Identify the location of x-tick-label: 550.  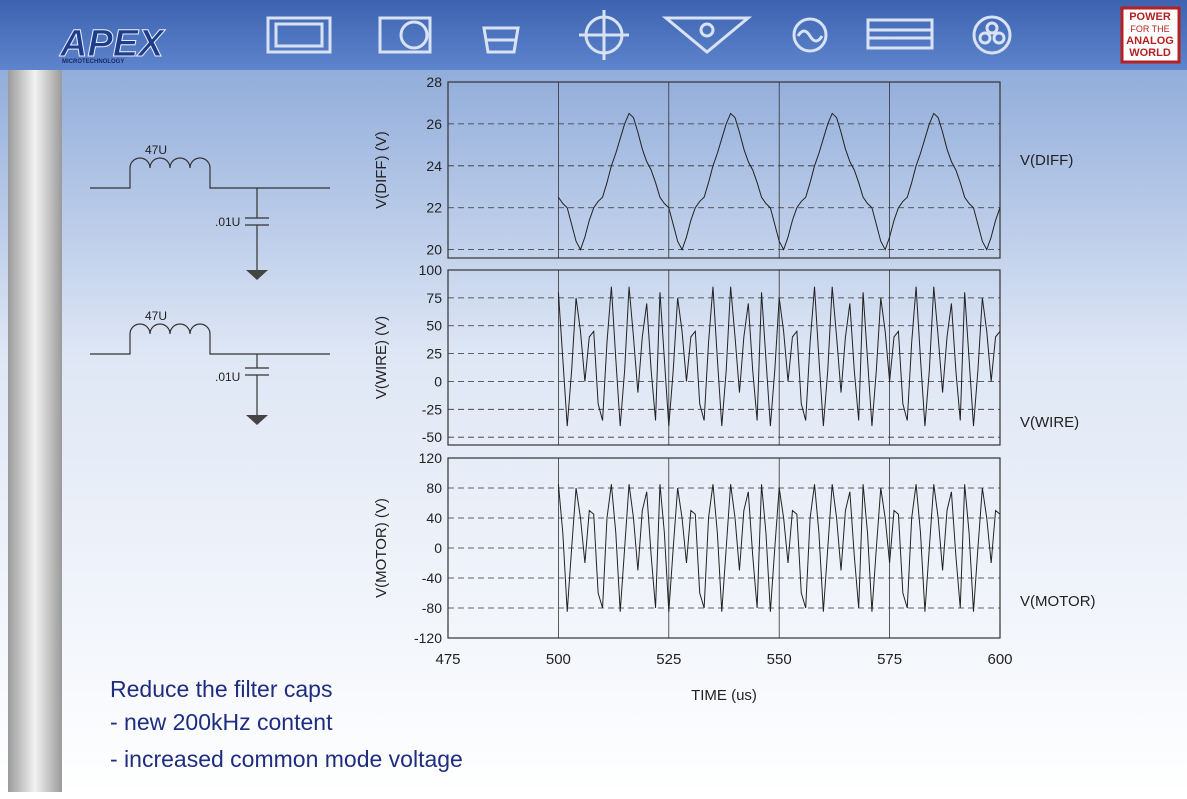
(779, 659).